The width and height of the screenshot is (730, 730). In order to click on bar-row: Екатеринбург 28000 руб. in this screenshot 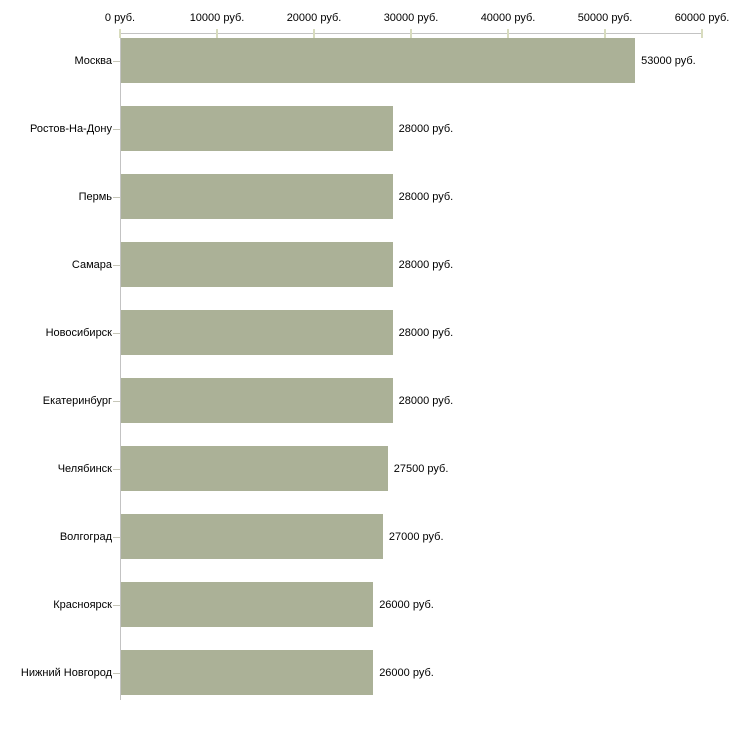, I will do `click(365, 400)`.